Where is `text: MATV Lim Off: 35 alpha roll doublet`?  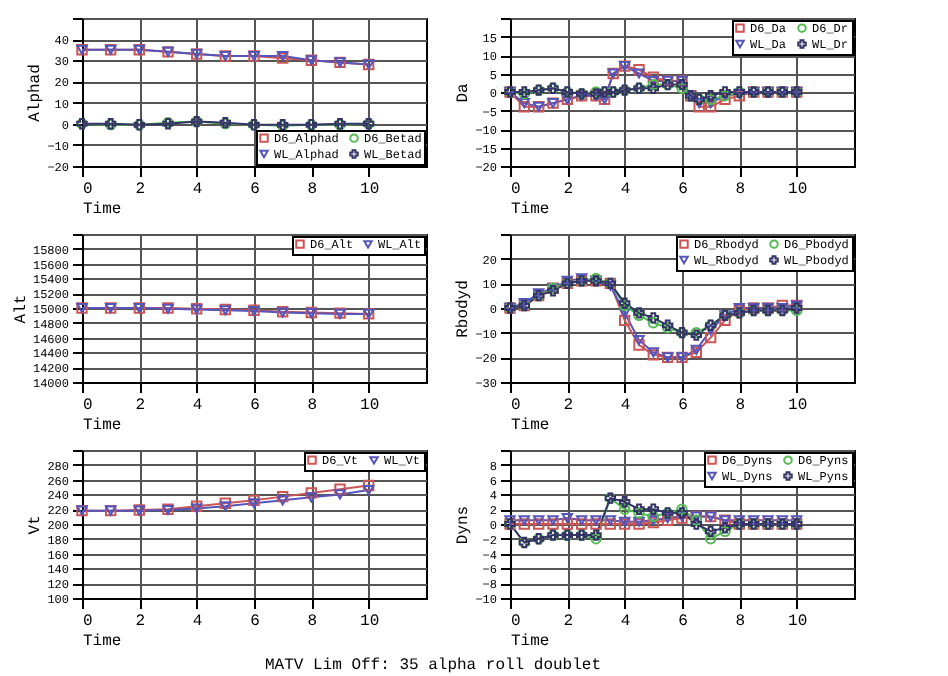 text: MATV Lim Off: 35 alpha roll doublet is located at coordinates (433, 666).